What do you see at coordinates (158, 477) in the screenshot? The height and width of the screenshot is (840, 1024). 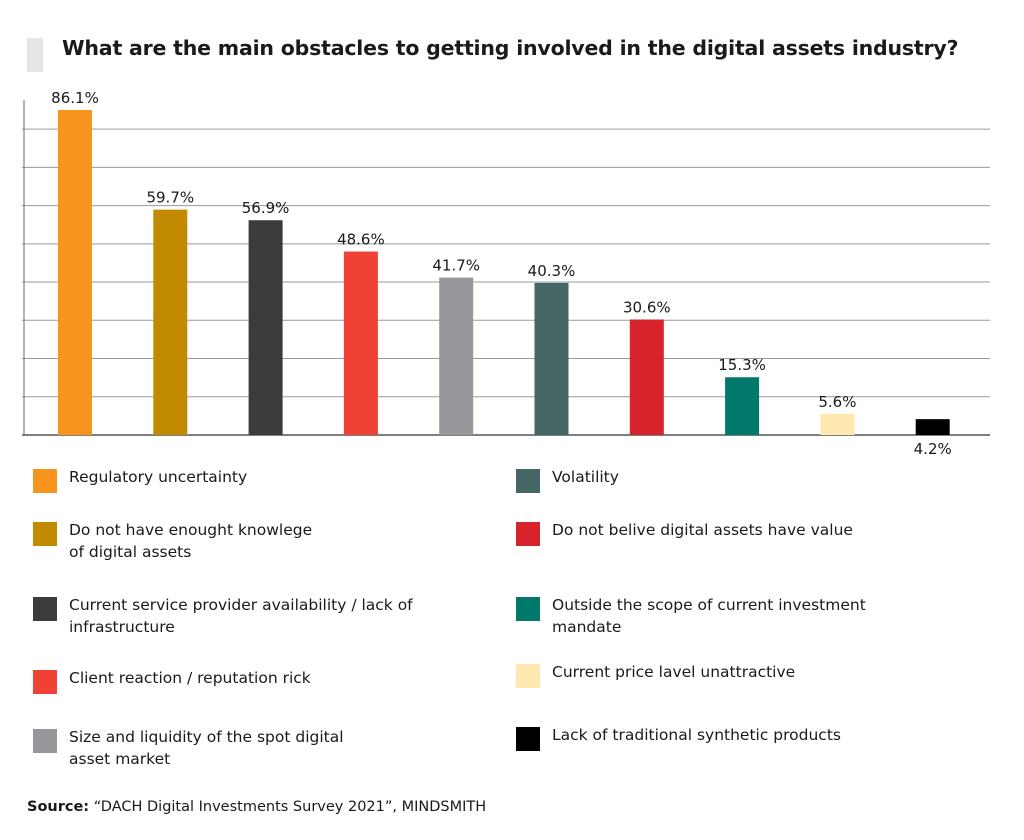 I see `legend-label: Regulatory uncertainty` at bounding box center [158, 477].